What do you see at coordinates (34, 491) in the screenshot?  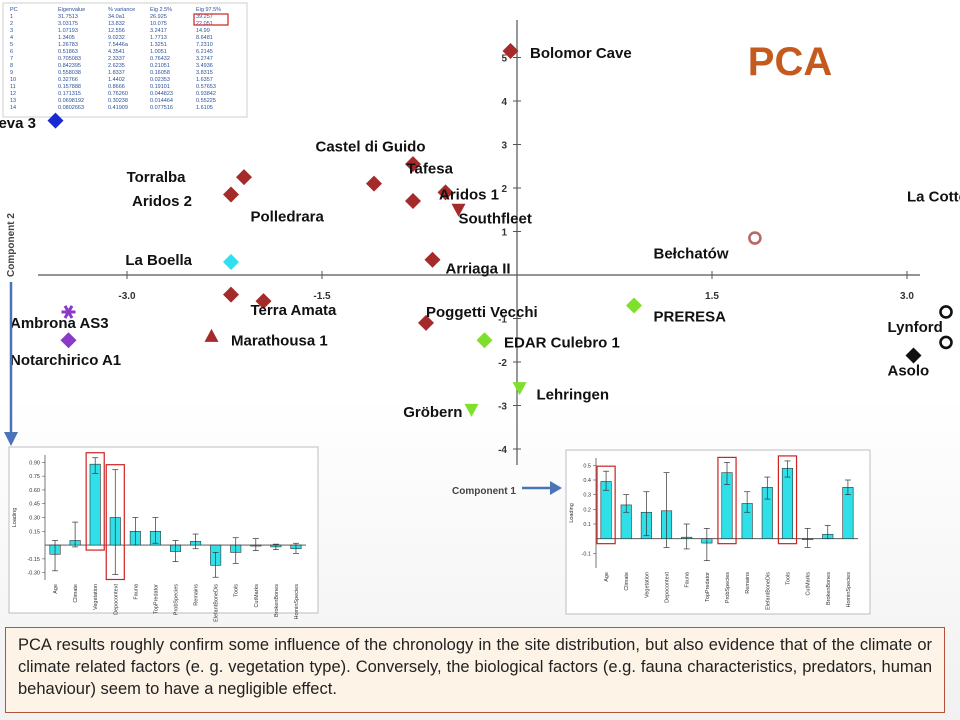 I see `inset-y-tick-label: 0.60` at bounding box center [34, 491].